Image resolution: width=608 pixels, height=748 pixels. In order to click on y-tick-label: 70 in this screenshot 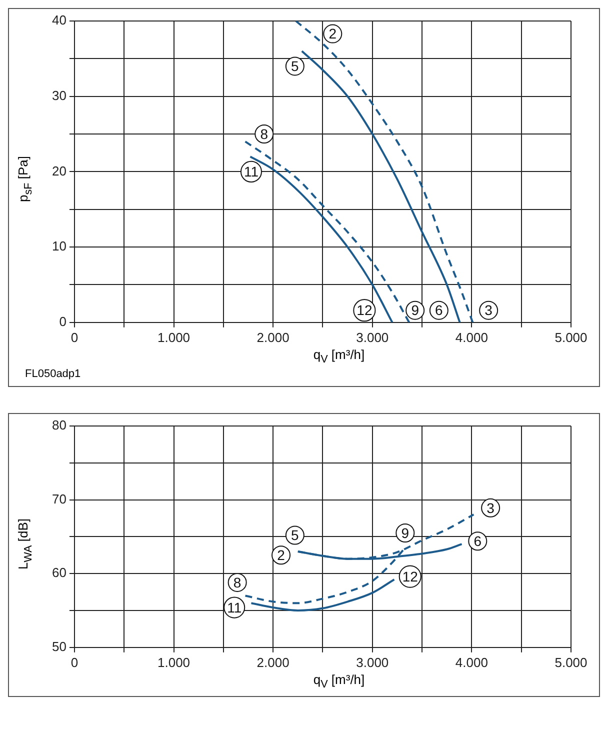, I will do `click(59, 498)`.